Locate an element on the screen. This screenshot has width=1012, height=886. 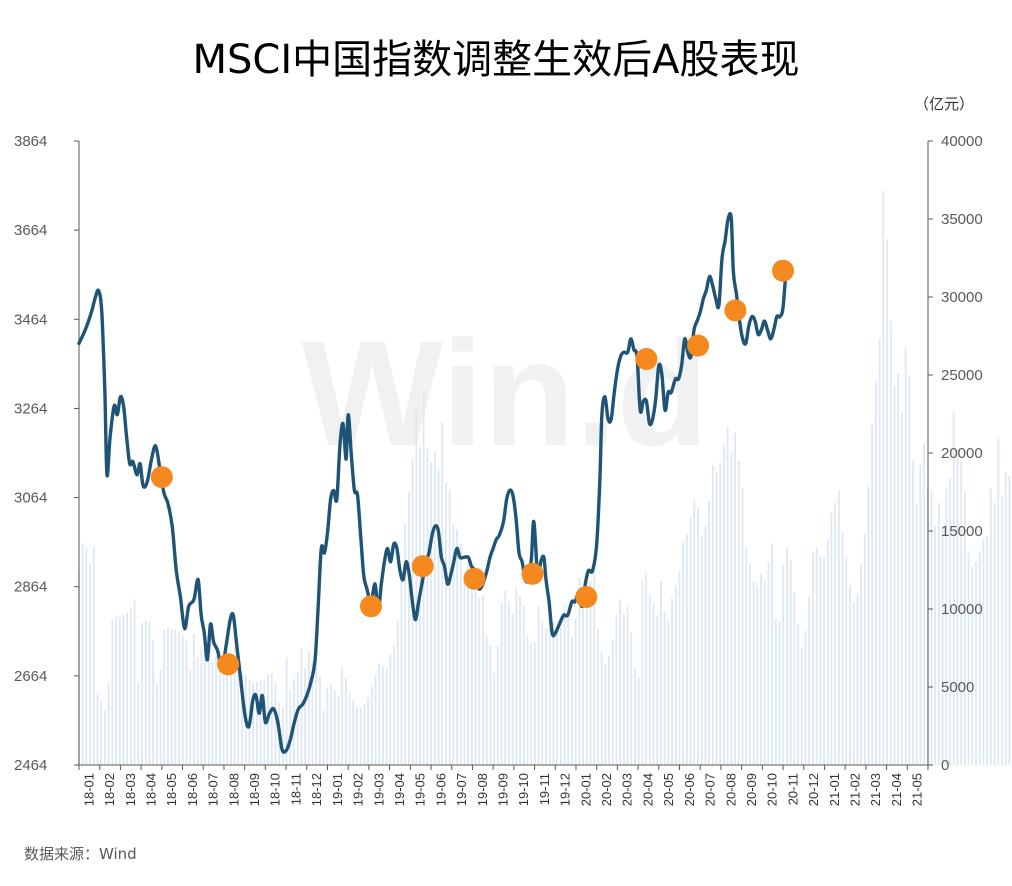
right-tick-label: 15000 is located at coordinates (962, 531).